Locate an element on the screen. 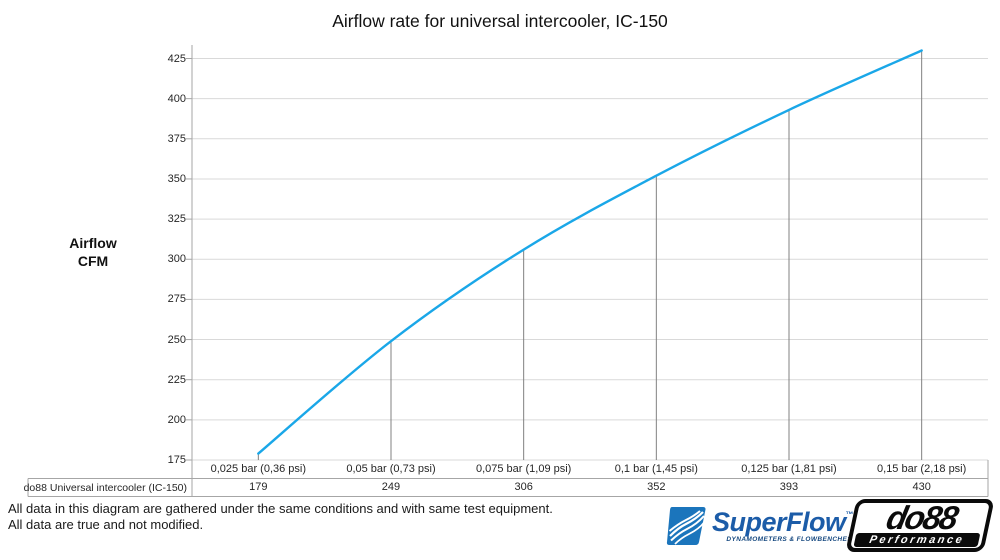  x-axis-label: 0,15 bar (2,18 psi) is located at coordinates (922, 469).